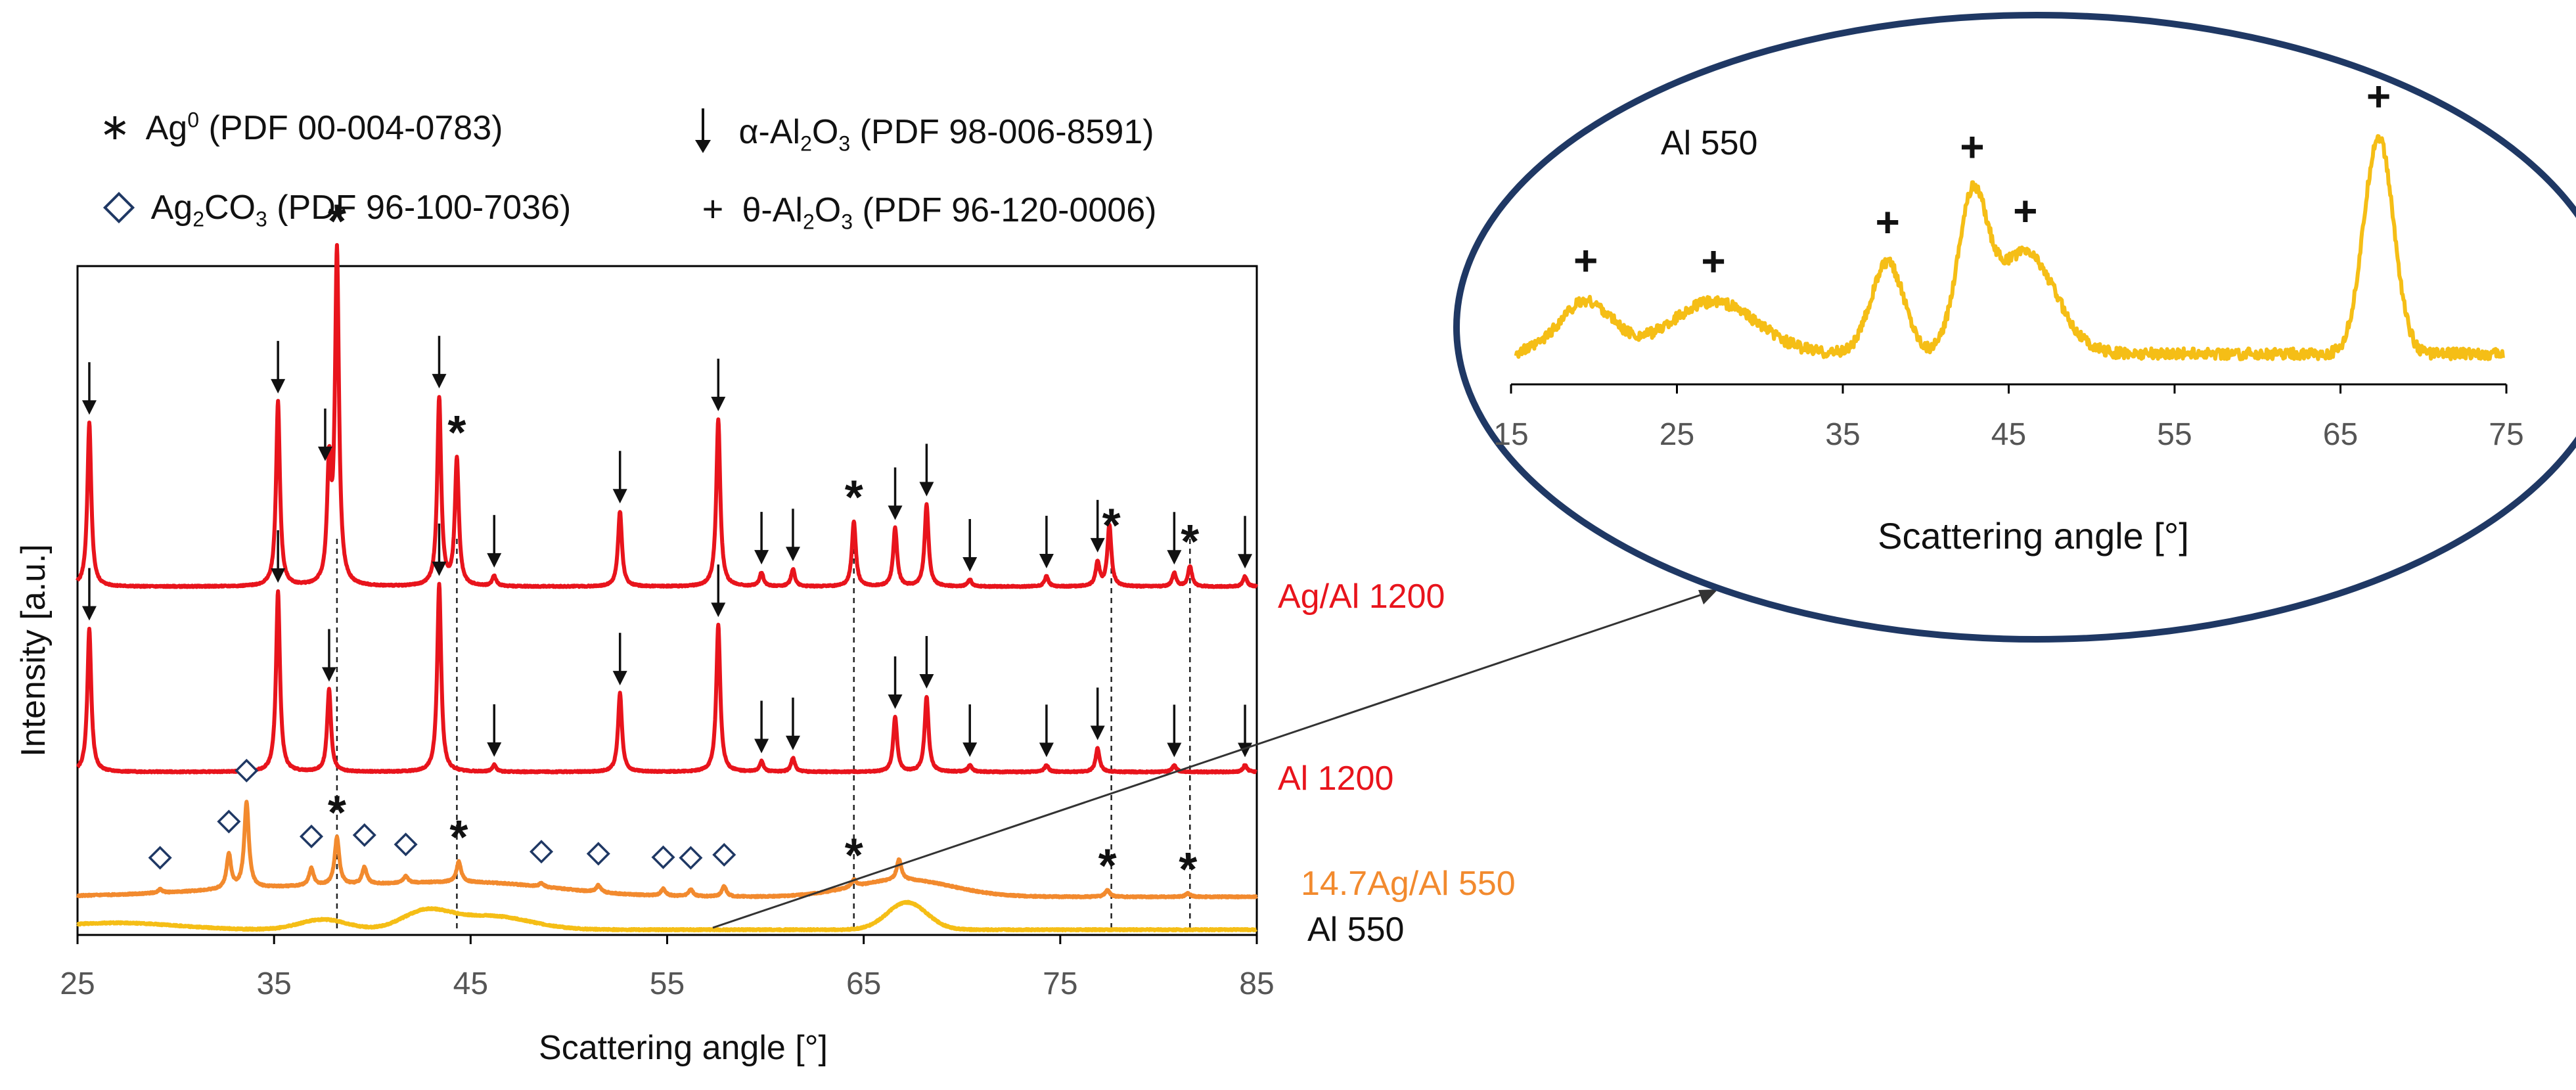 The width and height of the screenshot is (2576, 1090). I want to click on legend-theta-name: θ-Al2O3, so click(797, 212).